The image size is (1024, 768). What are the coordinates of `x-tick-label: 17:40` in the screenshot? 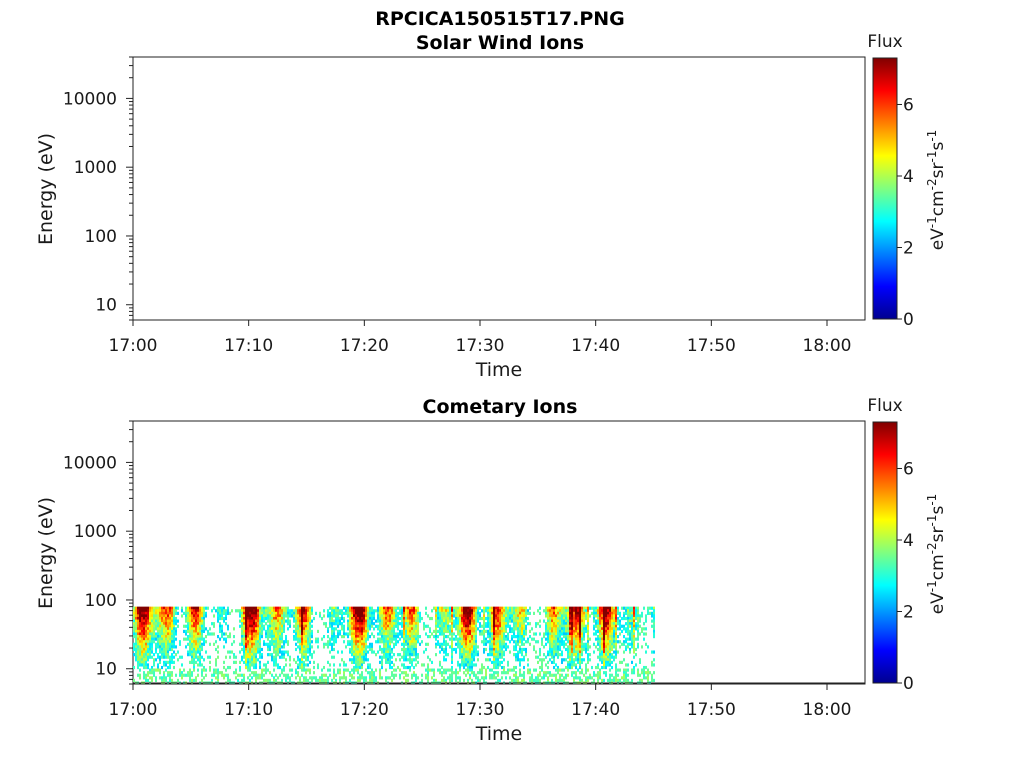 It's located at (595, 710).